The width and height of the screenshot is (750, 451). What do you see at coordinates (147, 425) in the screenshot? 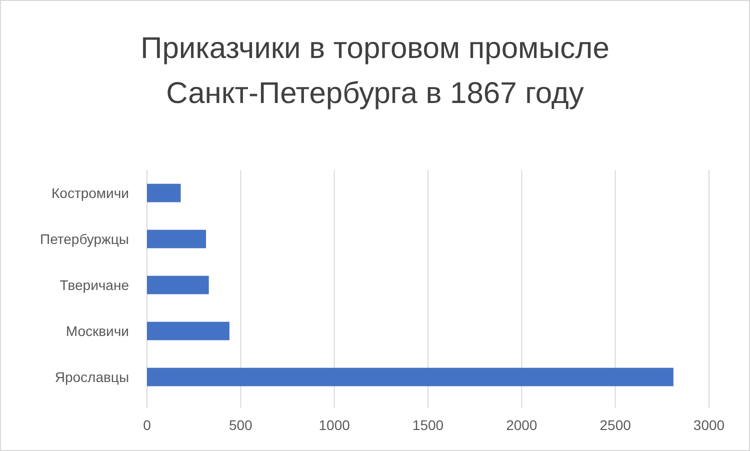
I see `x-tick-label: 0` at bounding box center [147, 425].